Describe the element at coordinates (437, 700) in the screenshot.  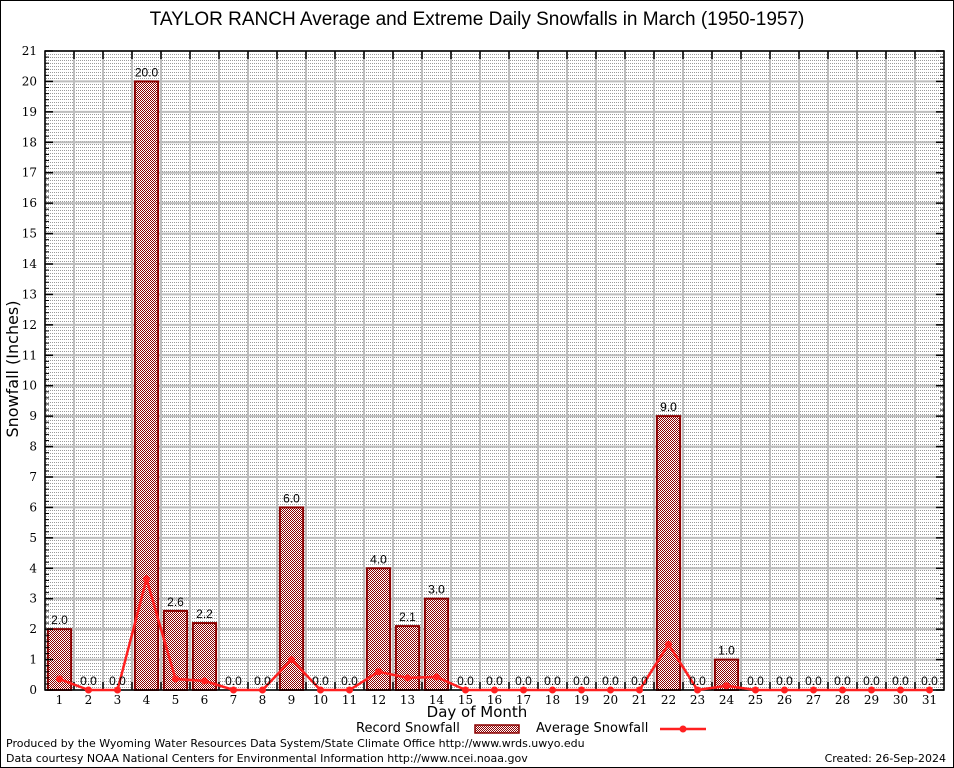
I see `x-tick-label: 14` at that location.